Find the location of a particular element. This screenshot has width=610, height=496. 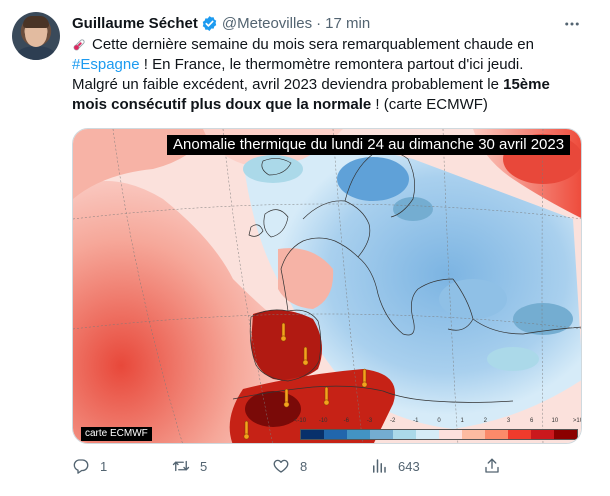

scale-tick-label: 6 is located at coordinates (531, 421).